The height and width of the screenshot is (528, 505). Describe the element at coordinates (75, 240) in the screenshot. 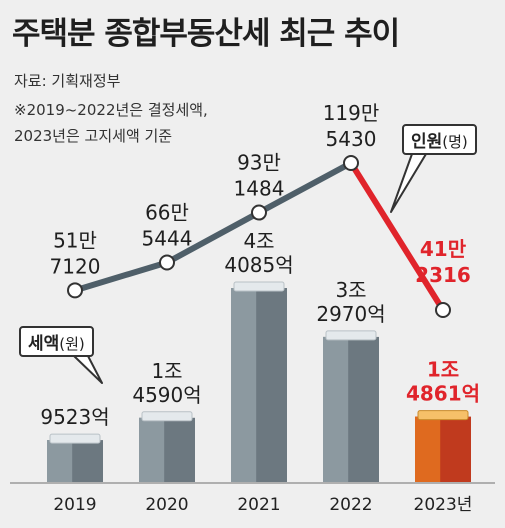

I see `people-value-line: 51만` at that location.